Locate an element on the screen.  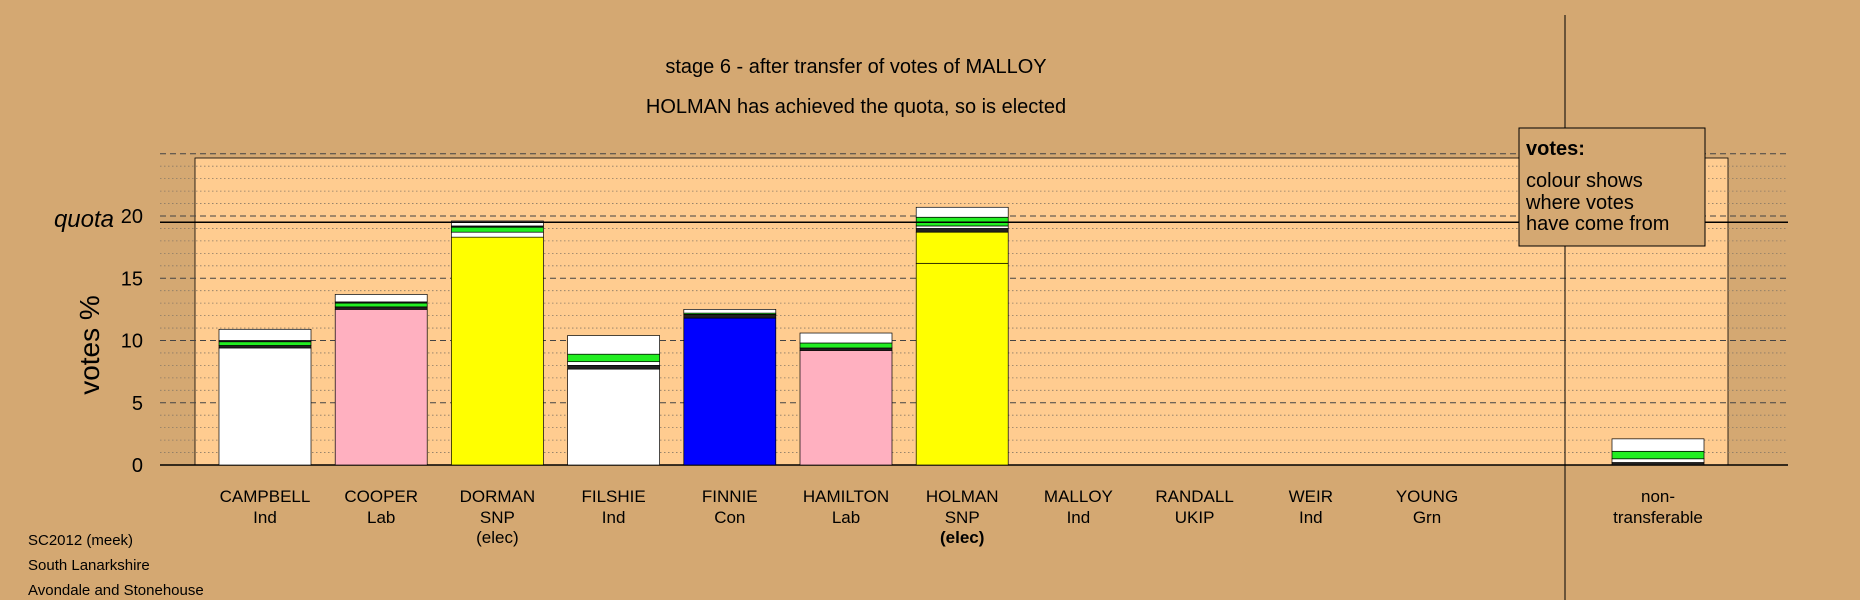
candidate-party-label: Con is located at coordinates (729, 517).